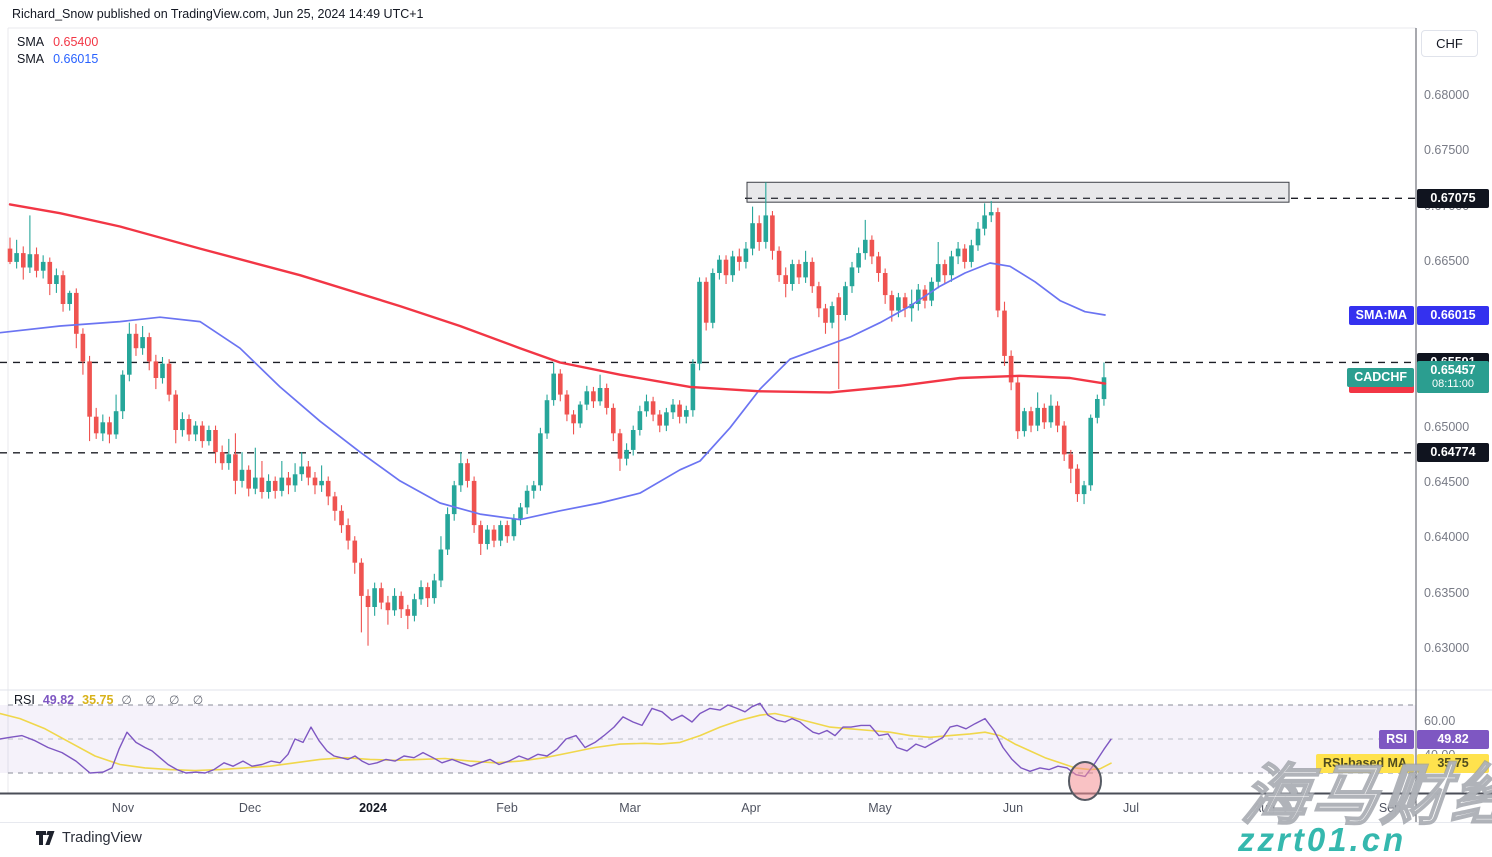 The width and height of the screenshot is (1492, 857). Describe the element at coordinates (1453, 763) in the screenshot. I see `rsi-based-ma-price-pill: 35.75` at that location.